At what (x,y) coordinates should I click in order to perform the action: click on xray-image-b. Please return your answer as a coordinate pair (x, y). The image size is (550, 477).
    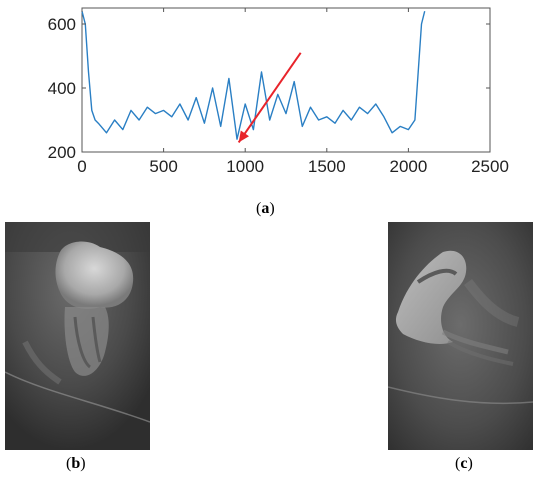
    Looking at the image, I should click on (77, 336).